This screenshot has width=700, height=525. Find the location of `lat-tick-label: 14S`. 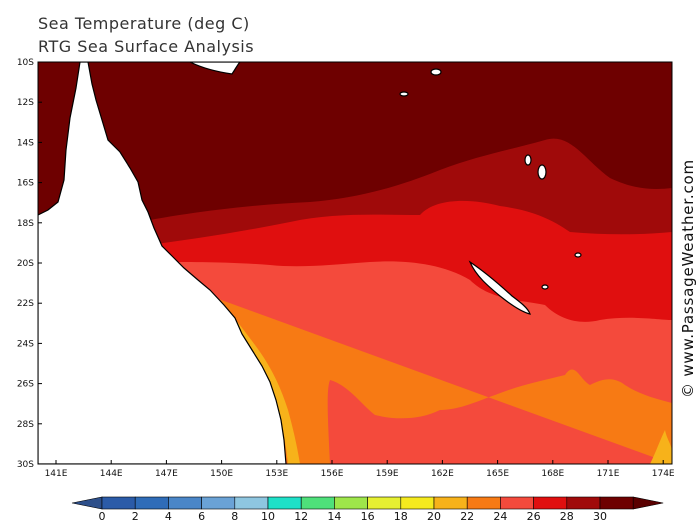

lat-tick-label: 14S is located at coordinates (25, 143).